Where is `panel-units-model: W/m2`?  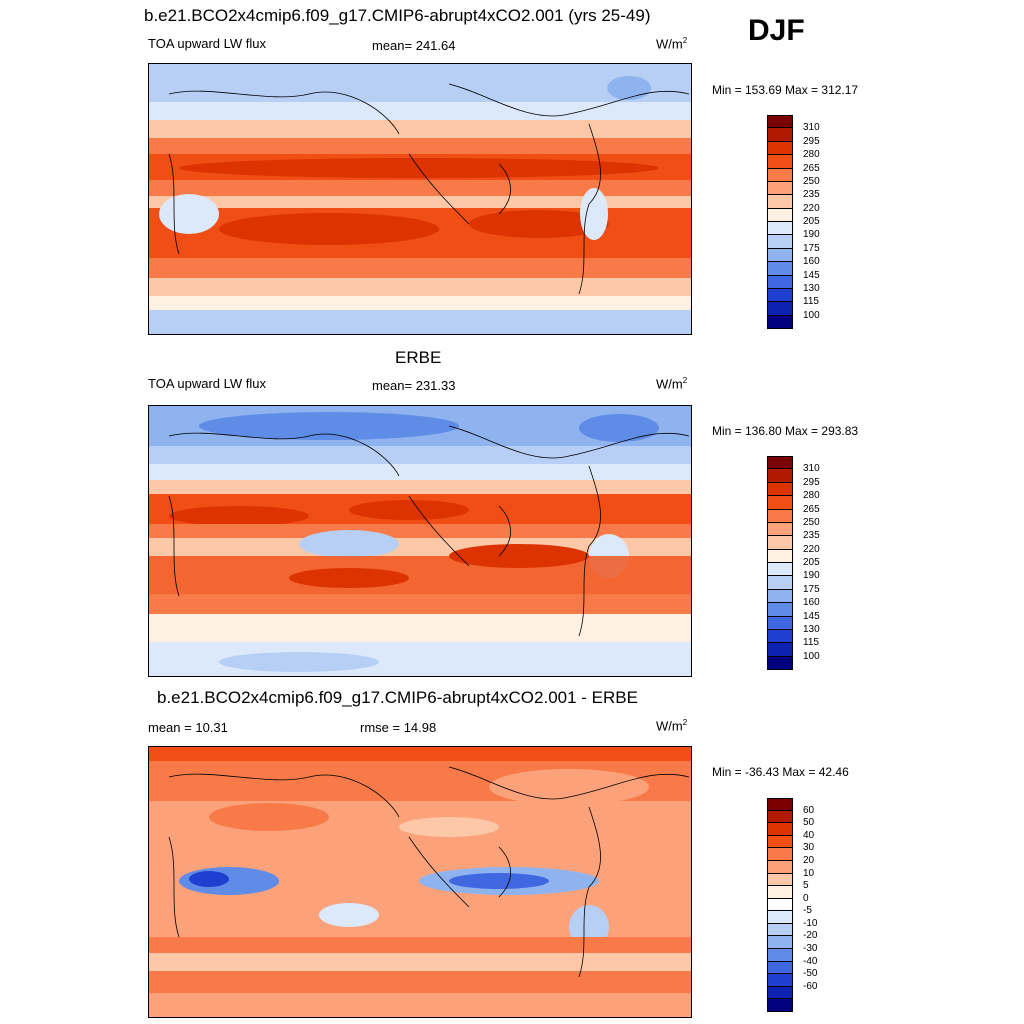 panel-units-model: W/m2 is located at coordinates (671, 43).